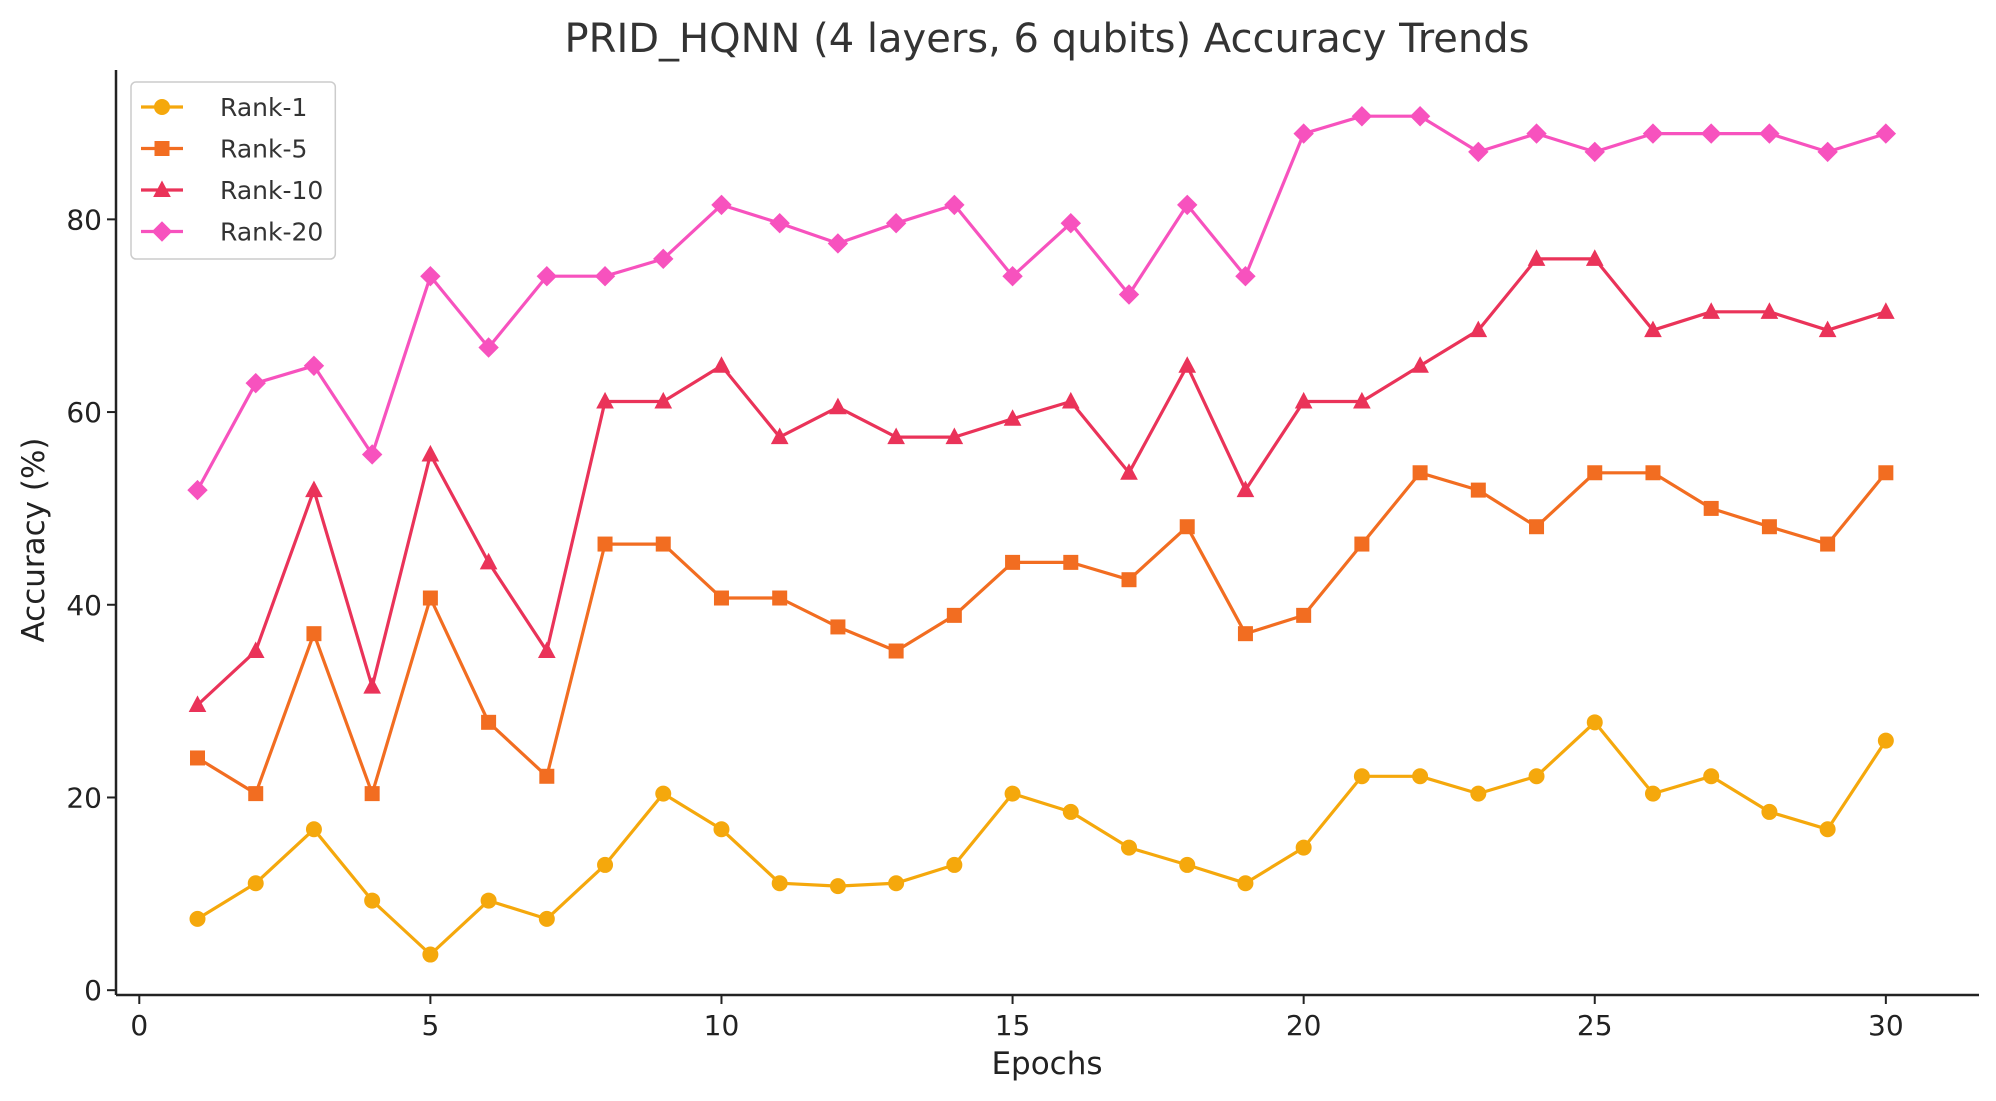 Image resolution: width=1996 pixels, height=1101 pixels. Describe the element at coordinates (84, 412) in the screenshot. I see `y-tick-label: 60` at that location.